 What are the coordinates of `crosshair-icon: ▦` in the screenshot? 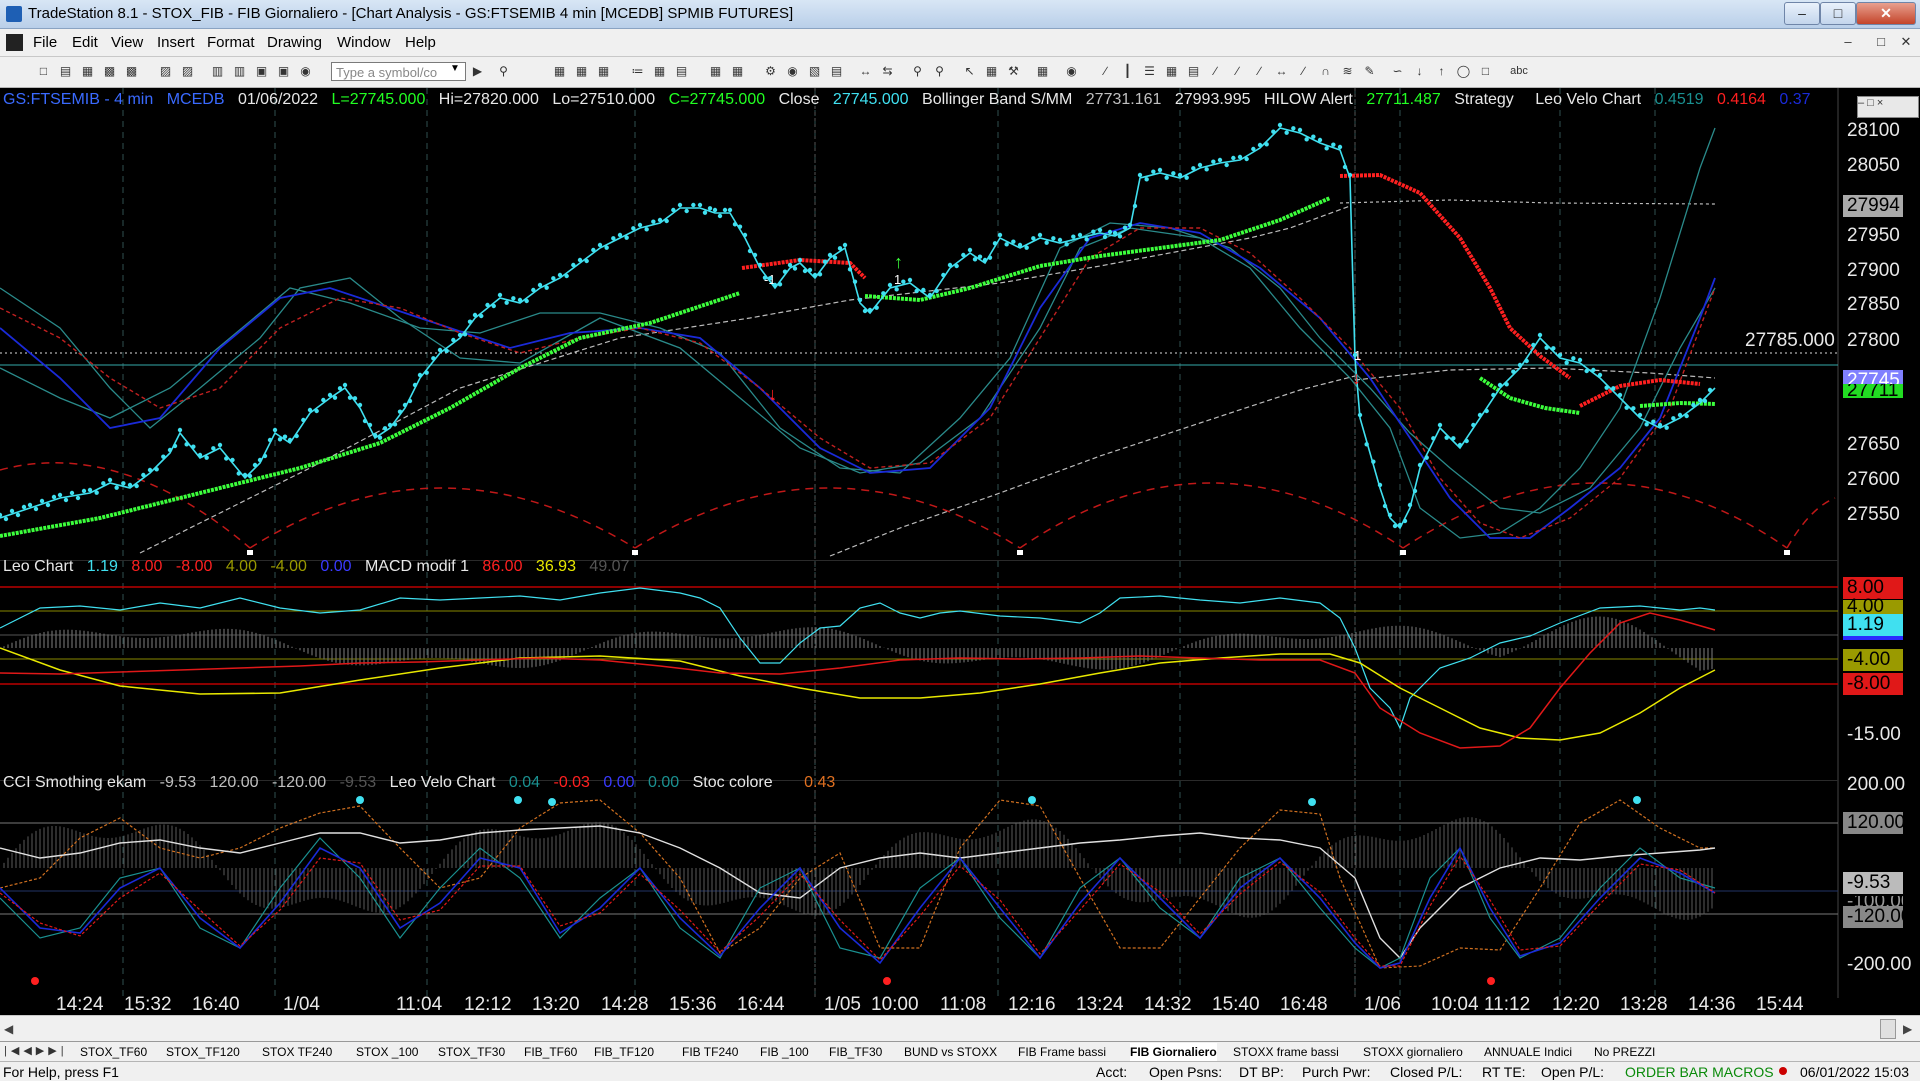 It's located at (1042, 71).